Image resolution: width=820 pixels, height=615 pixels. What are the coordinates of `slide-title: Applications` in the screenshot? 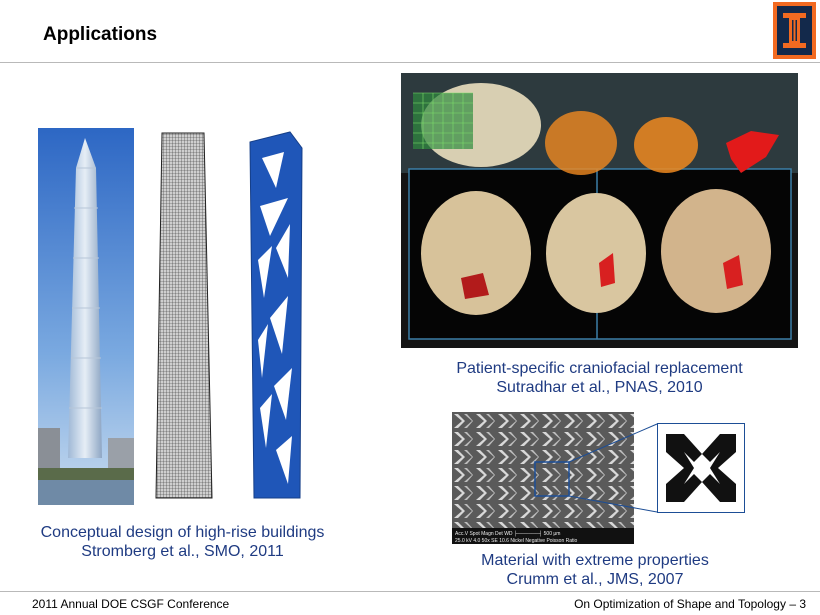 It's located at (100, 34).